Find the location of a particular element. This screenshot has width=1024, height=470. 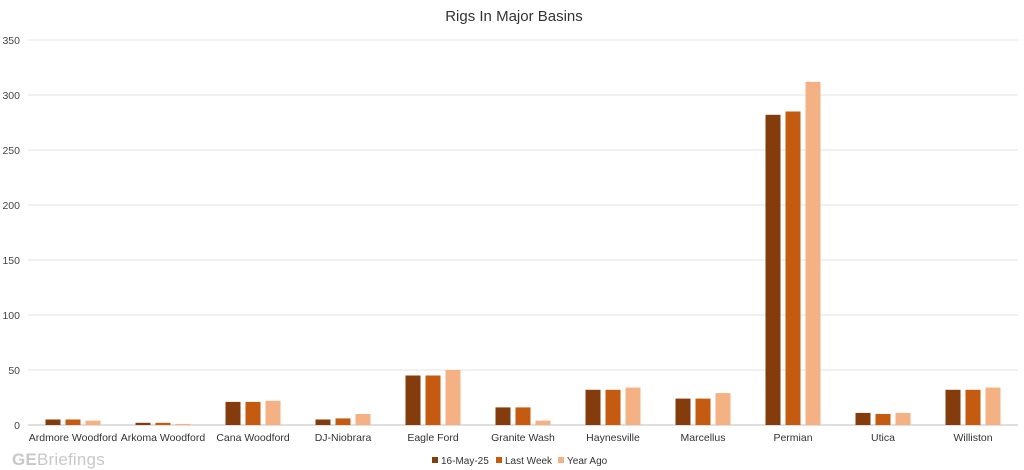

watermark-logo: GEBriefings is located at coordinates (58, 460).